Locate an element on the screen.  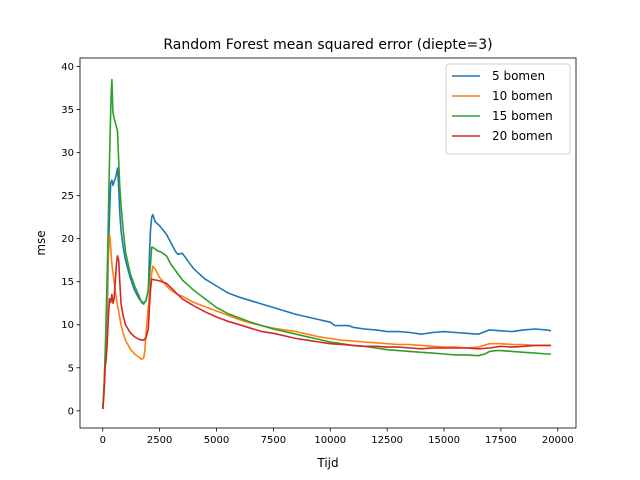
y-tick-label: 15 is located at coordinates (67, 282).